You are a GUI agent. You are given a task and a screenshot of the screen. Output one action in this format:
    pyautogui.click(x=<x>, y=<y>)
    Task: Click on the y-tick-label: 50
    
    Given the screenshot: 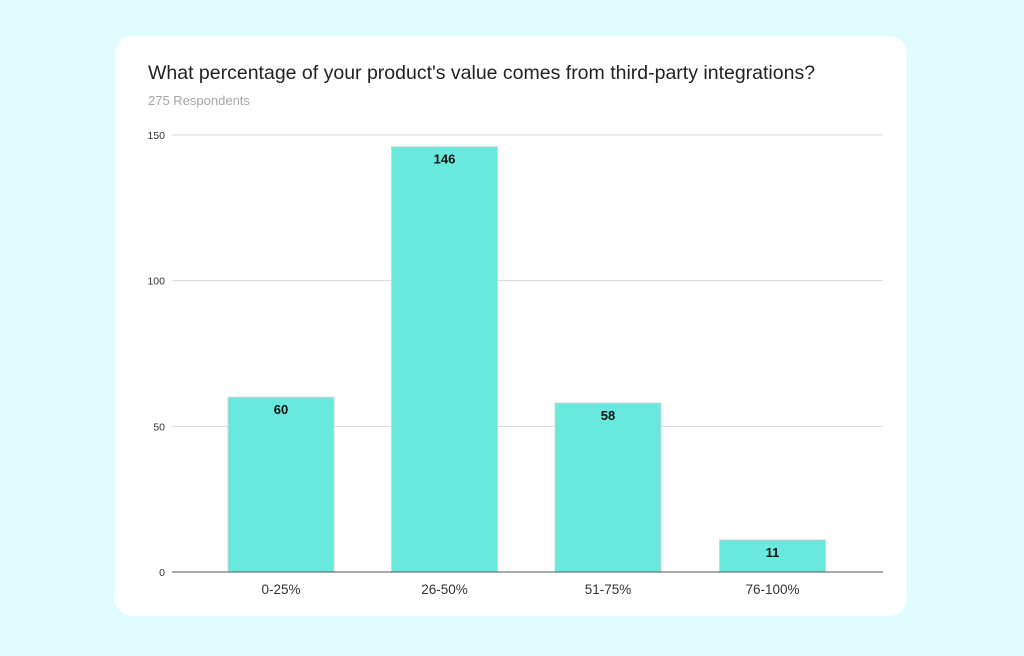 What is the action you would take?
    pyautogui.click(x=159, y=427)
    